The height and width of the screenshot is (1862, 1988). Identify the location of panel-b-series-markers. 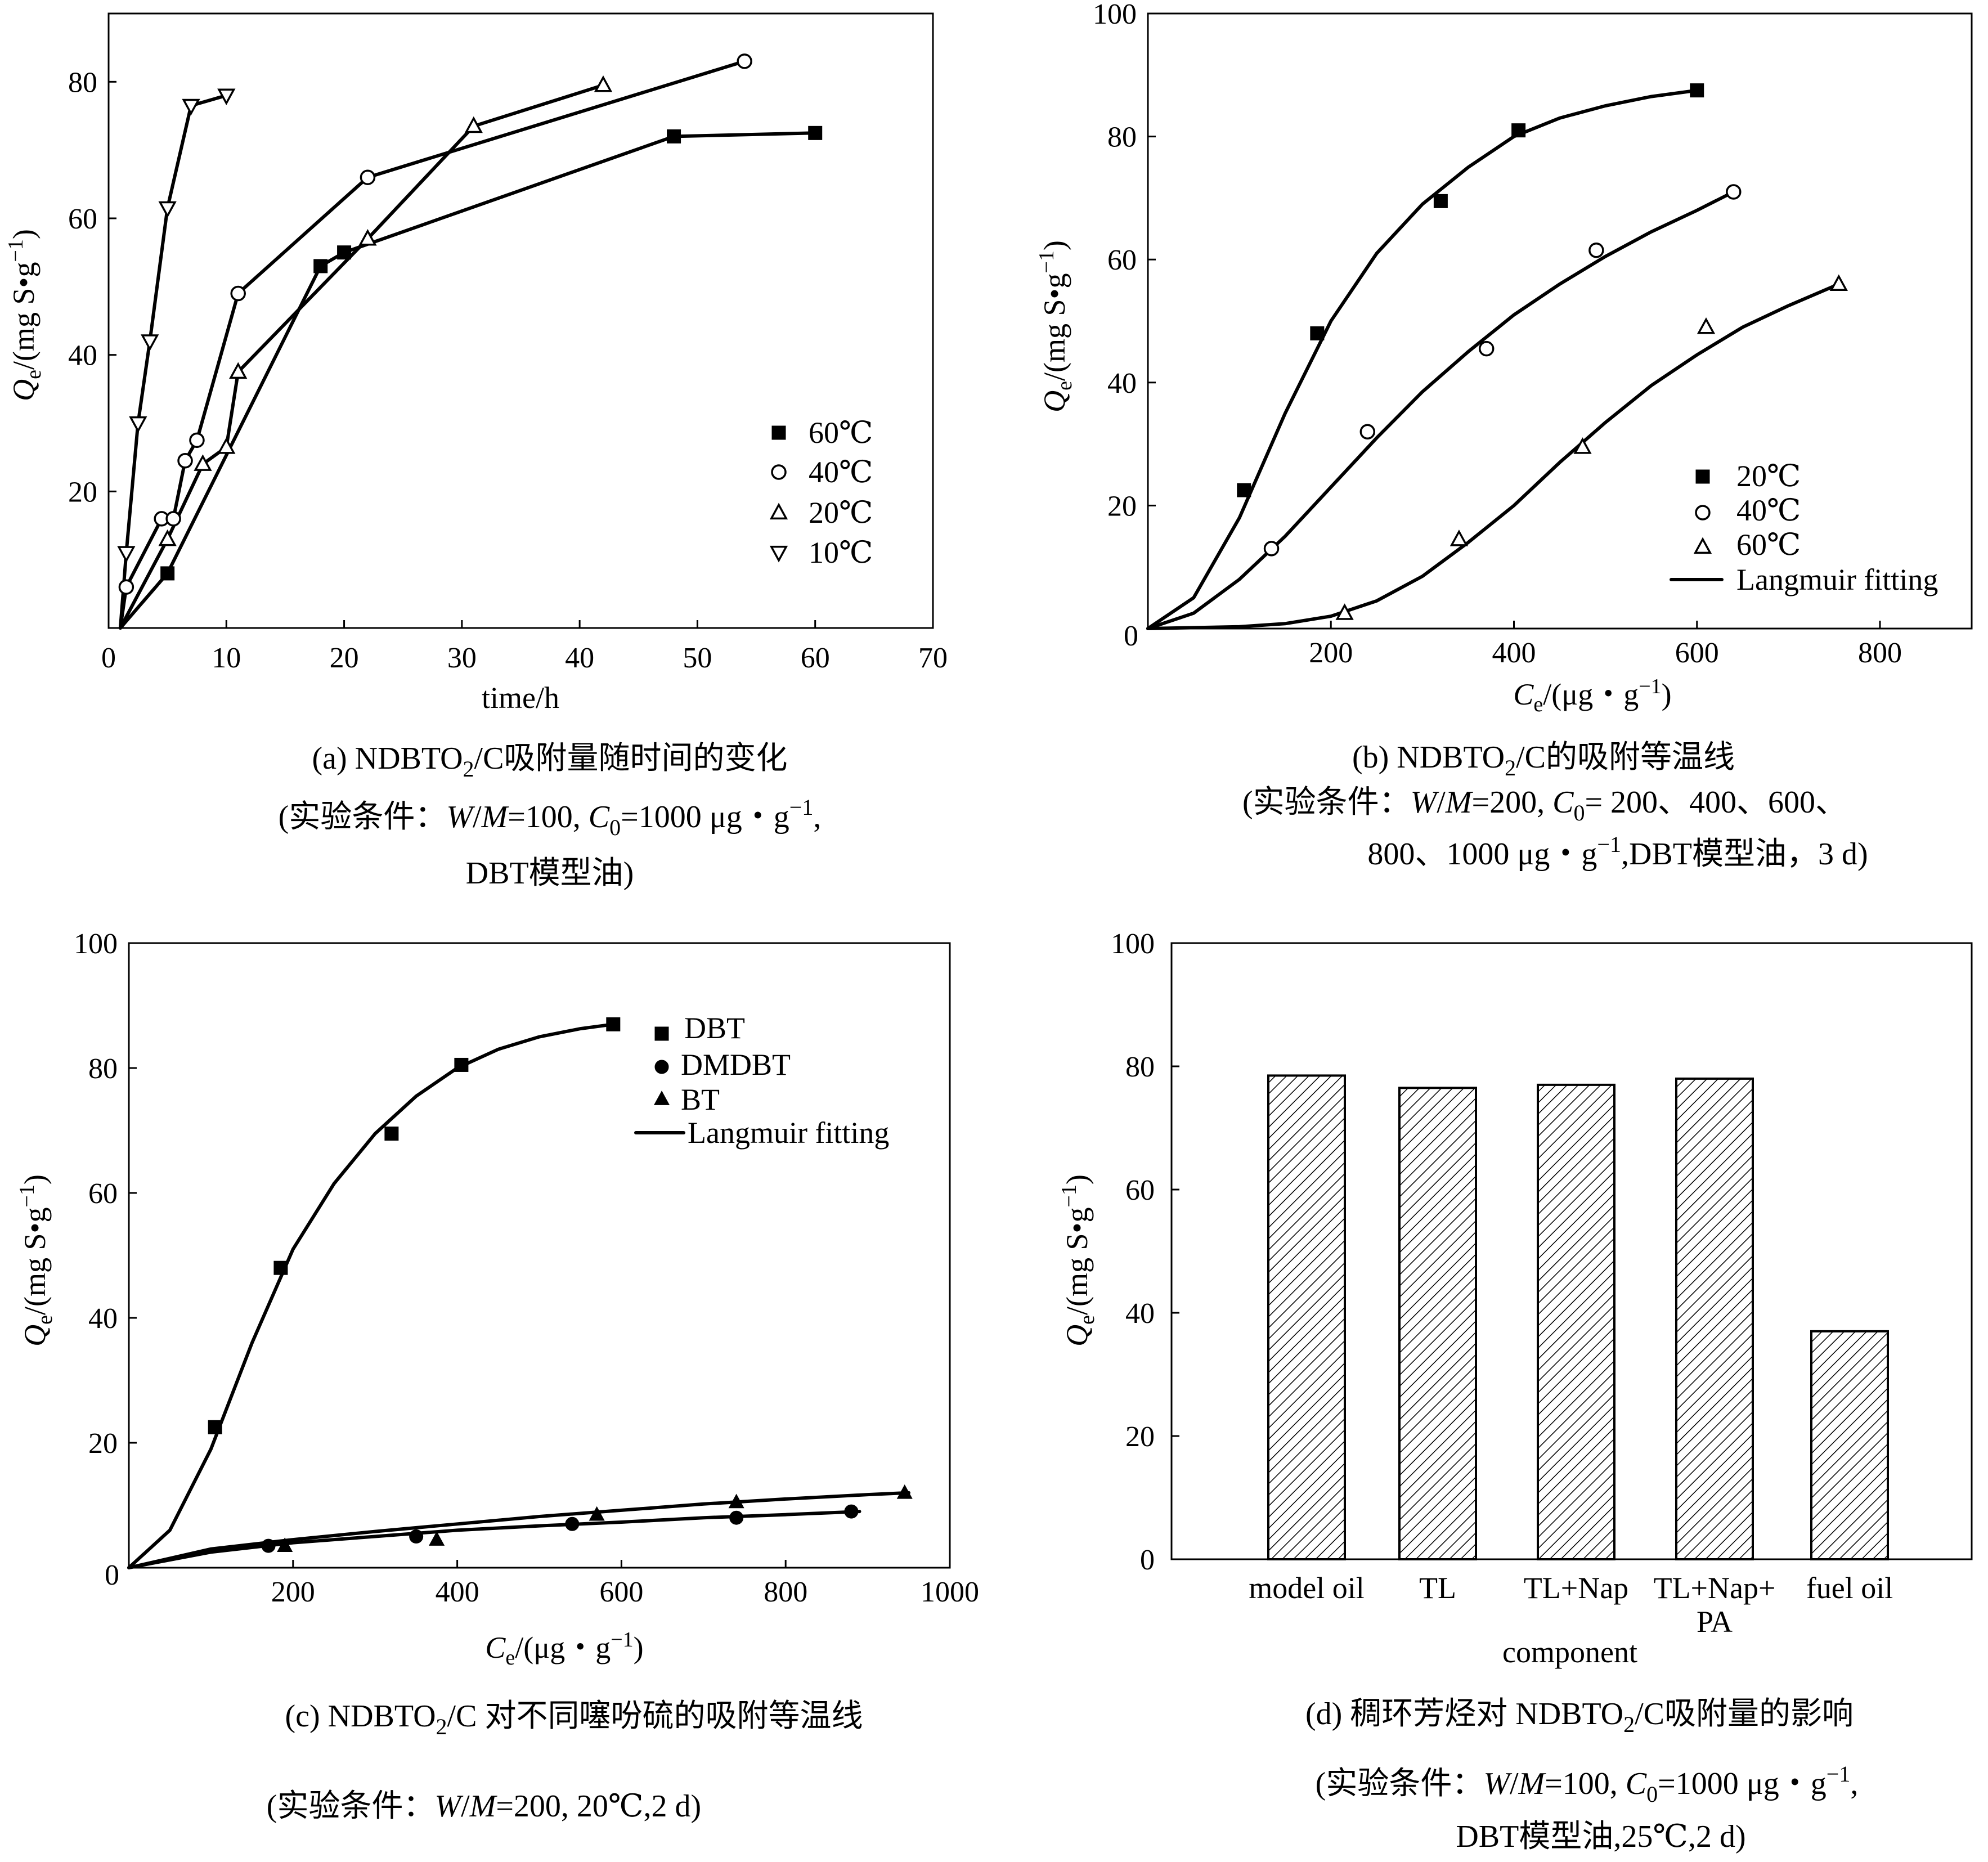
(1542, 351).